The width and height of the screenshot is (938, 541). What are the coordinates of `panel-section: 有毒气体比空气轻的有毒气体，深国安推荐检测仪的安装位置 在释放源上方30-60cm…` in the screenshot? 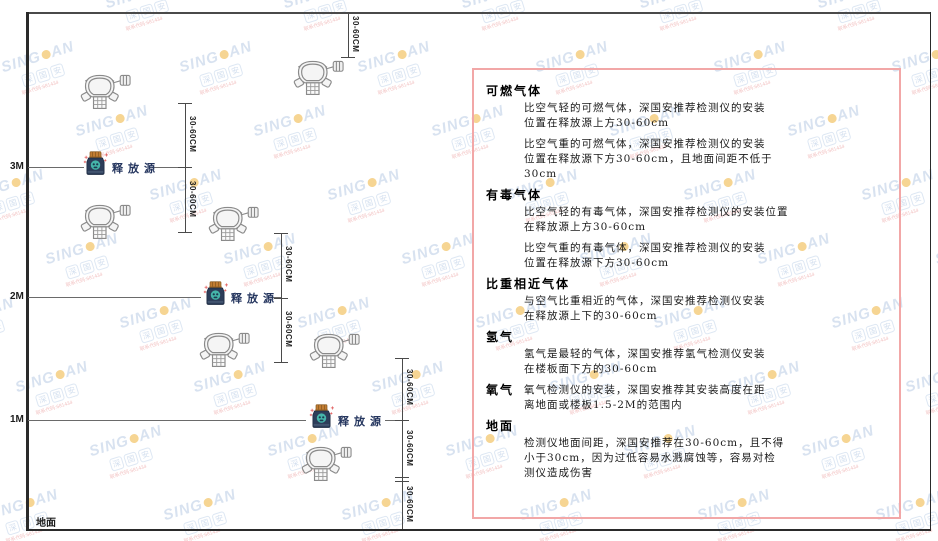 It's located at (686, 229).